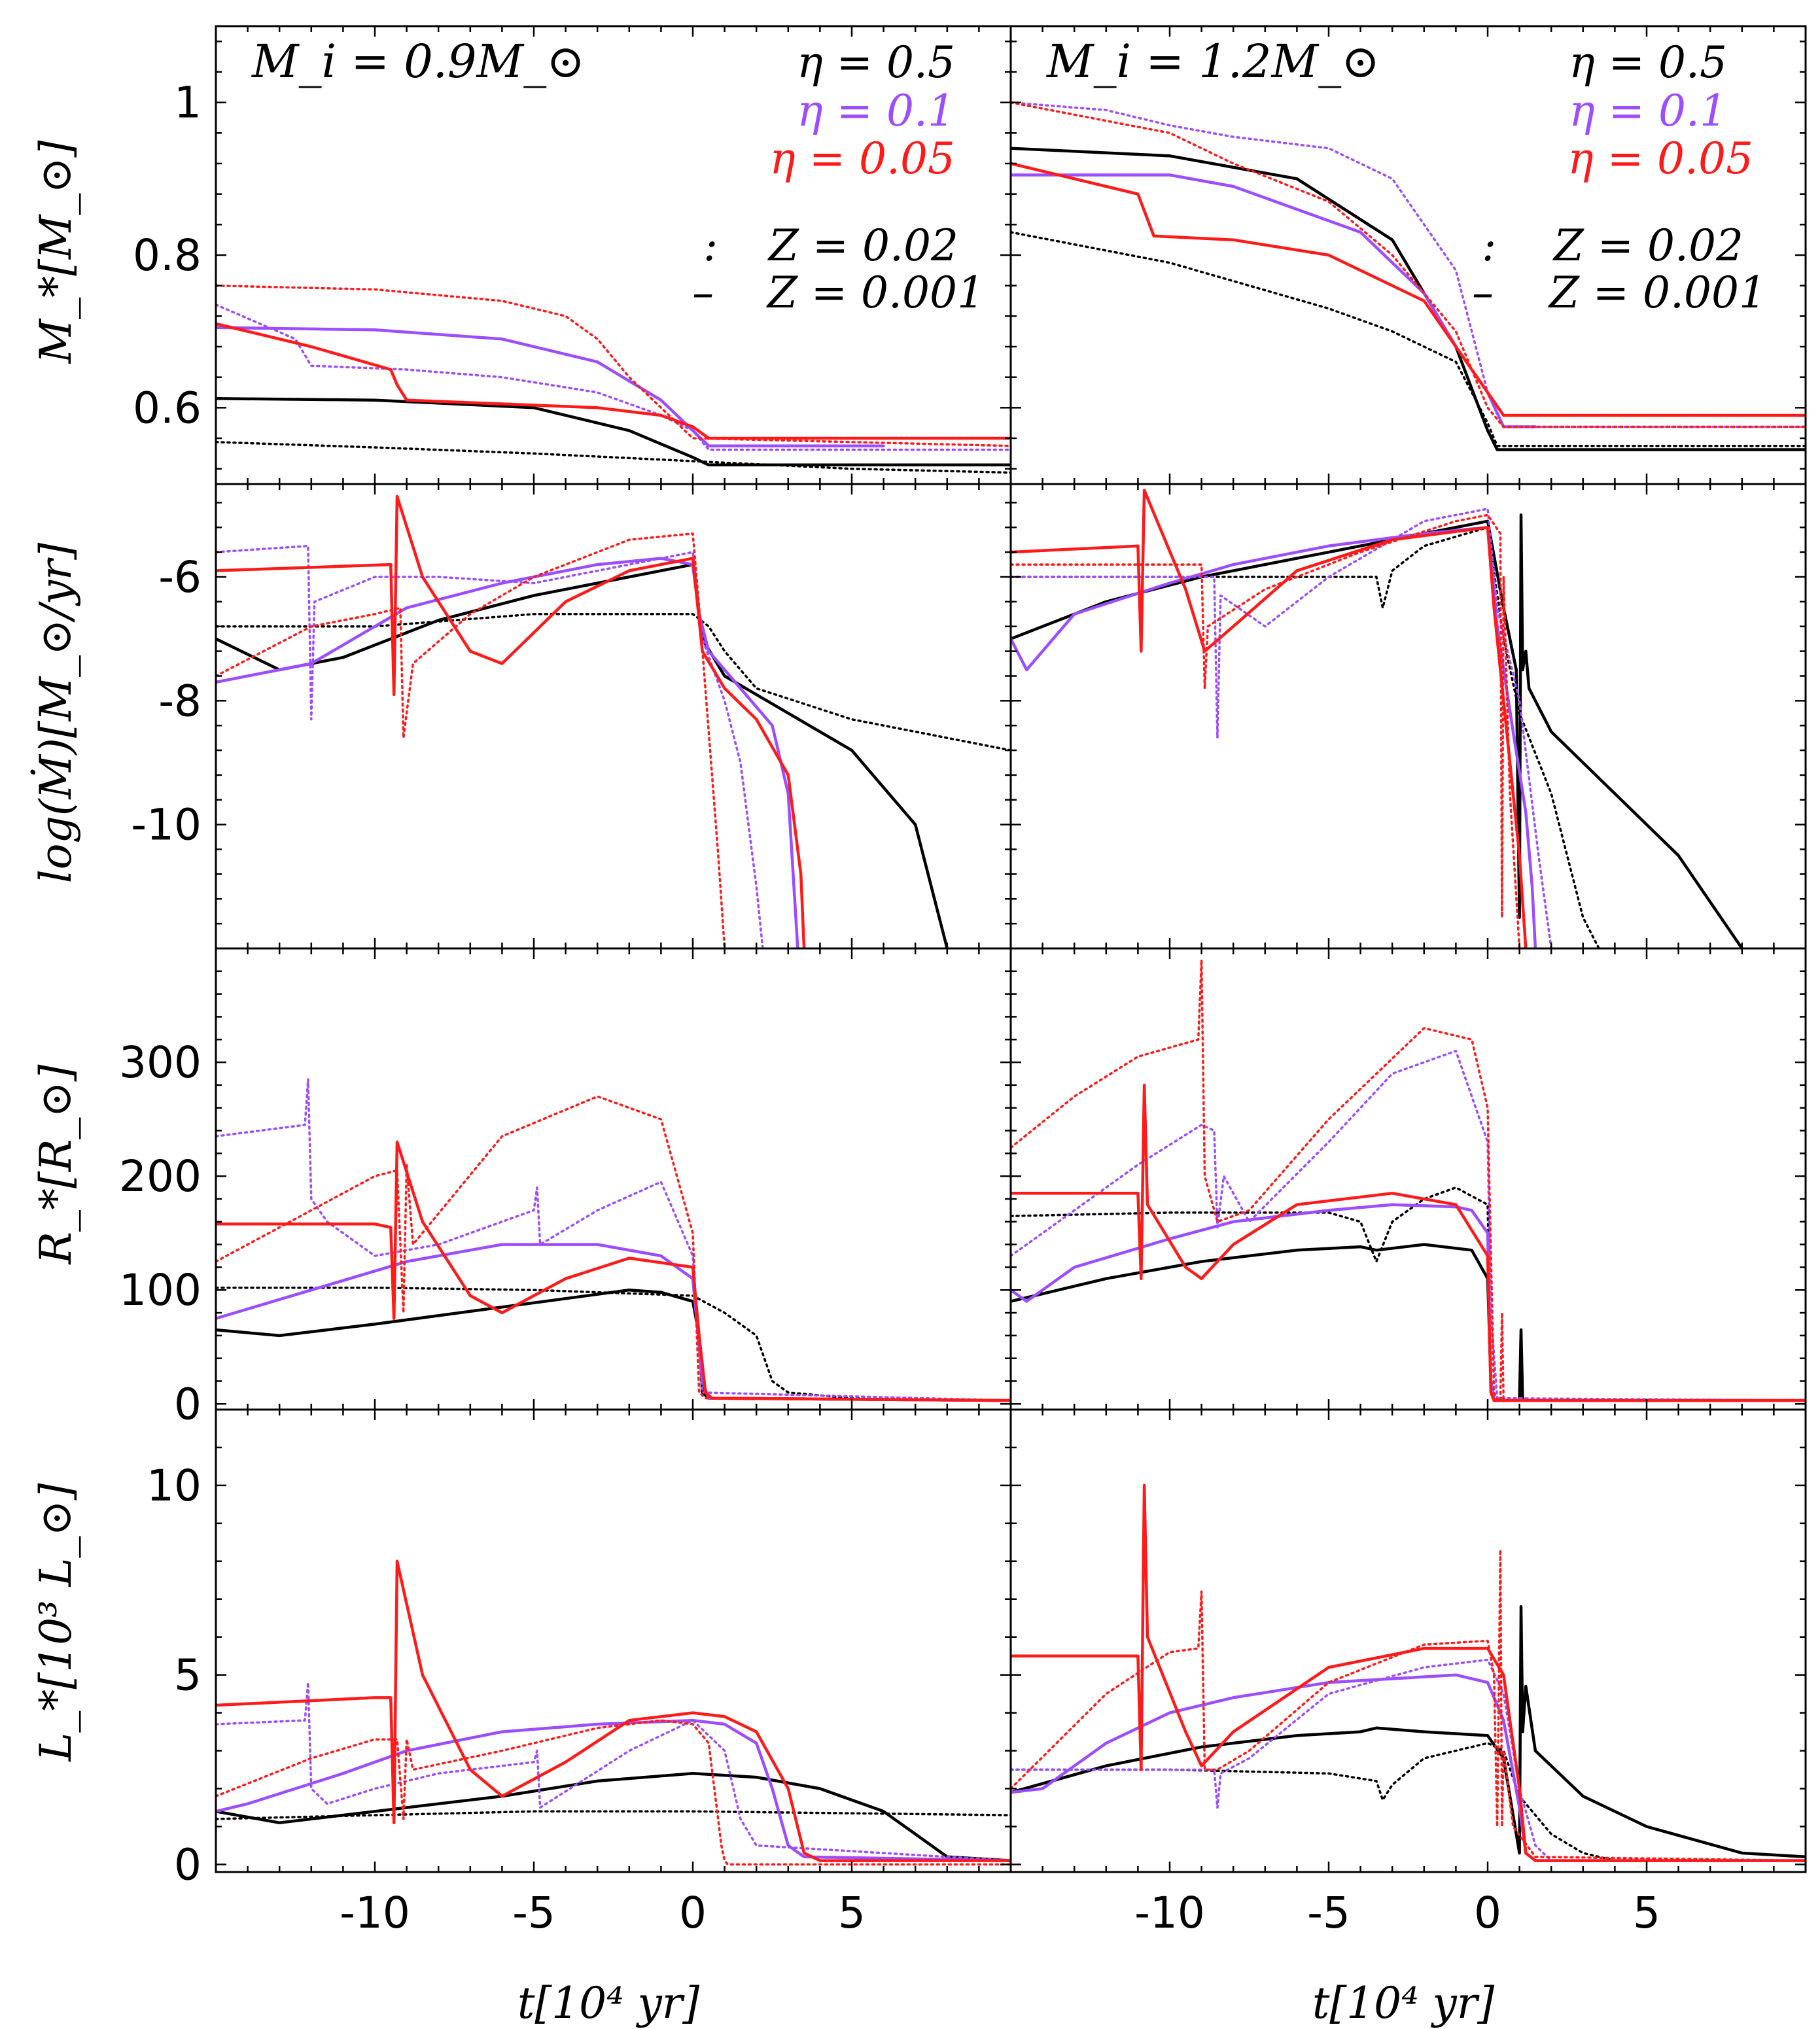 Image resolution: width=1820 pixels, height=2029 pixels. Describe the element at coordinates (56, 252) in the screenshot. I see `y-axis-title-mass: M_*[M_⊙]` at that location.